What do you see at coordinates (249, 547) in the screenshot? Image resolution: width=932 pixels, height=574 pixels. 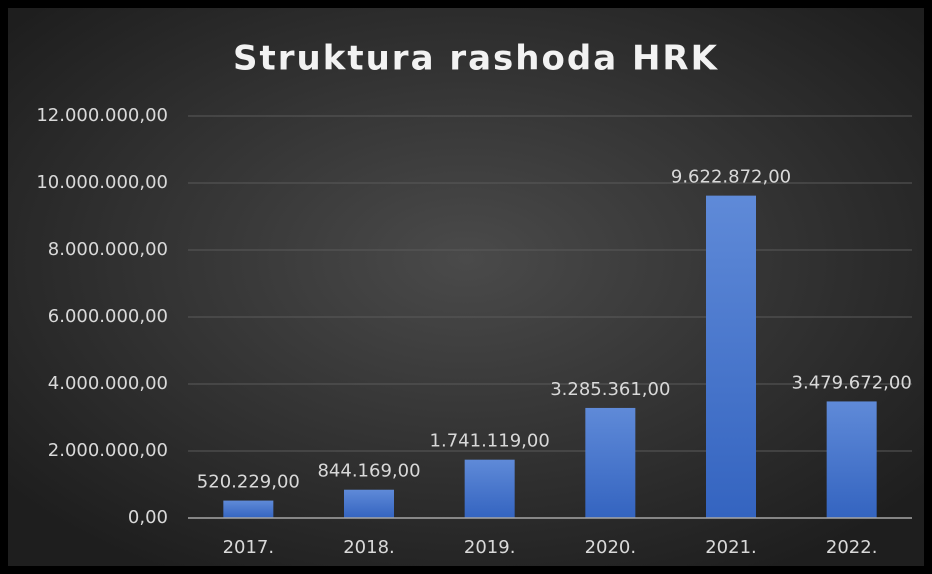 I see `x-tick-label: 2017.` at bounding box center [249, 547].